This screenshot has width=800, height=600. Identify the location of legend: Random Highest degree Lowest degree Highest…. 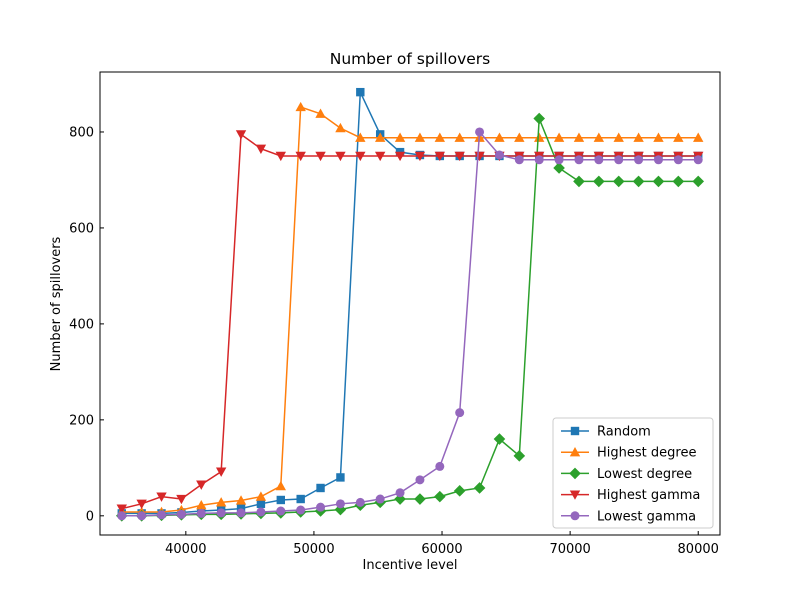
(633, 473).